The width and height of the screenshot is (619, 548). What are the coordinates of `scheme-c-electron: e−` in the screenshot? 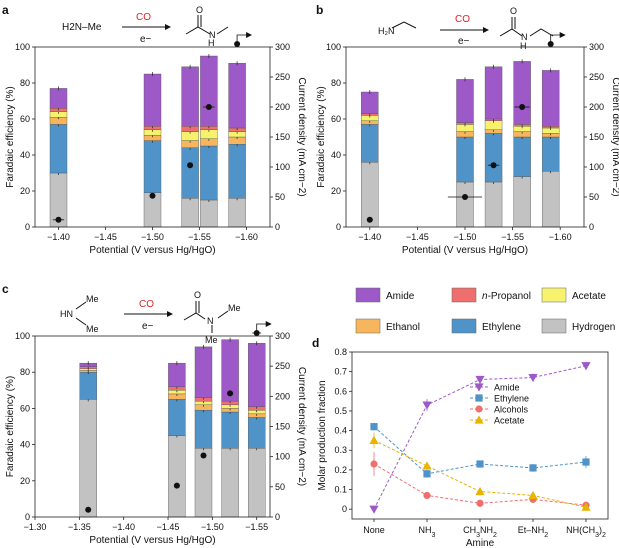 It's located at (148, 326).